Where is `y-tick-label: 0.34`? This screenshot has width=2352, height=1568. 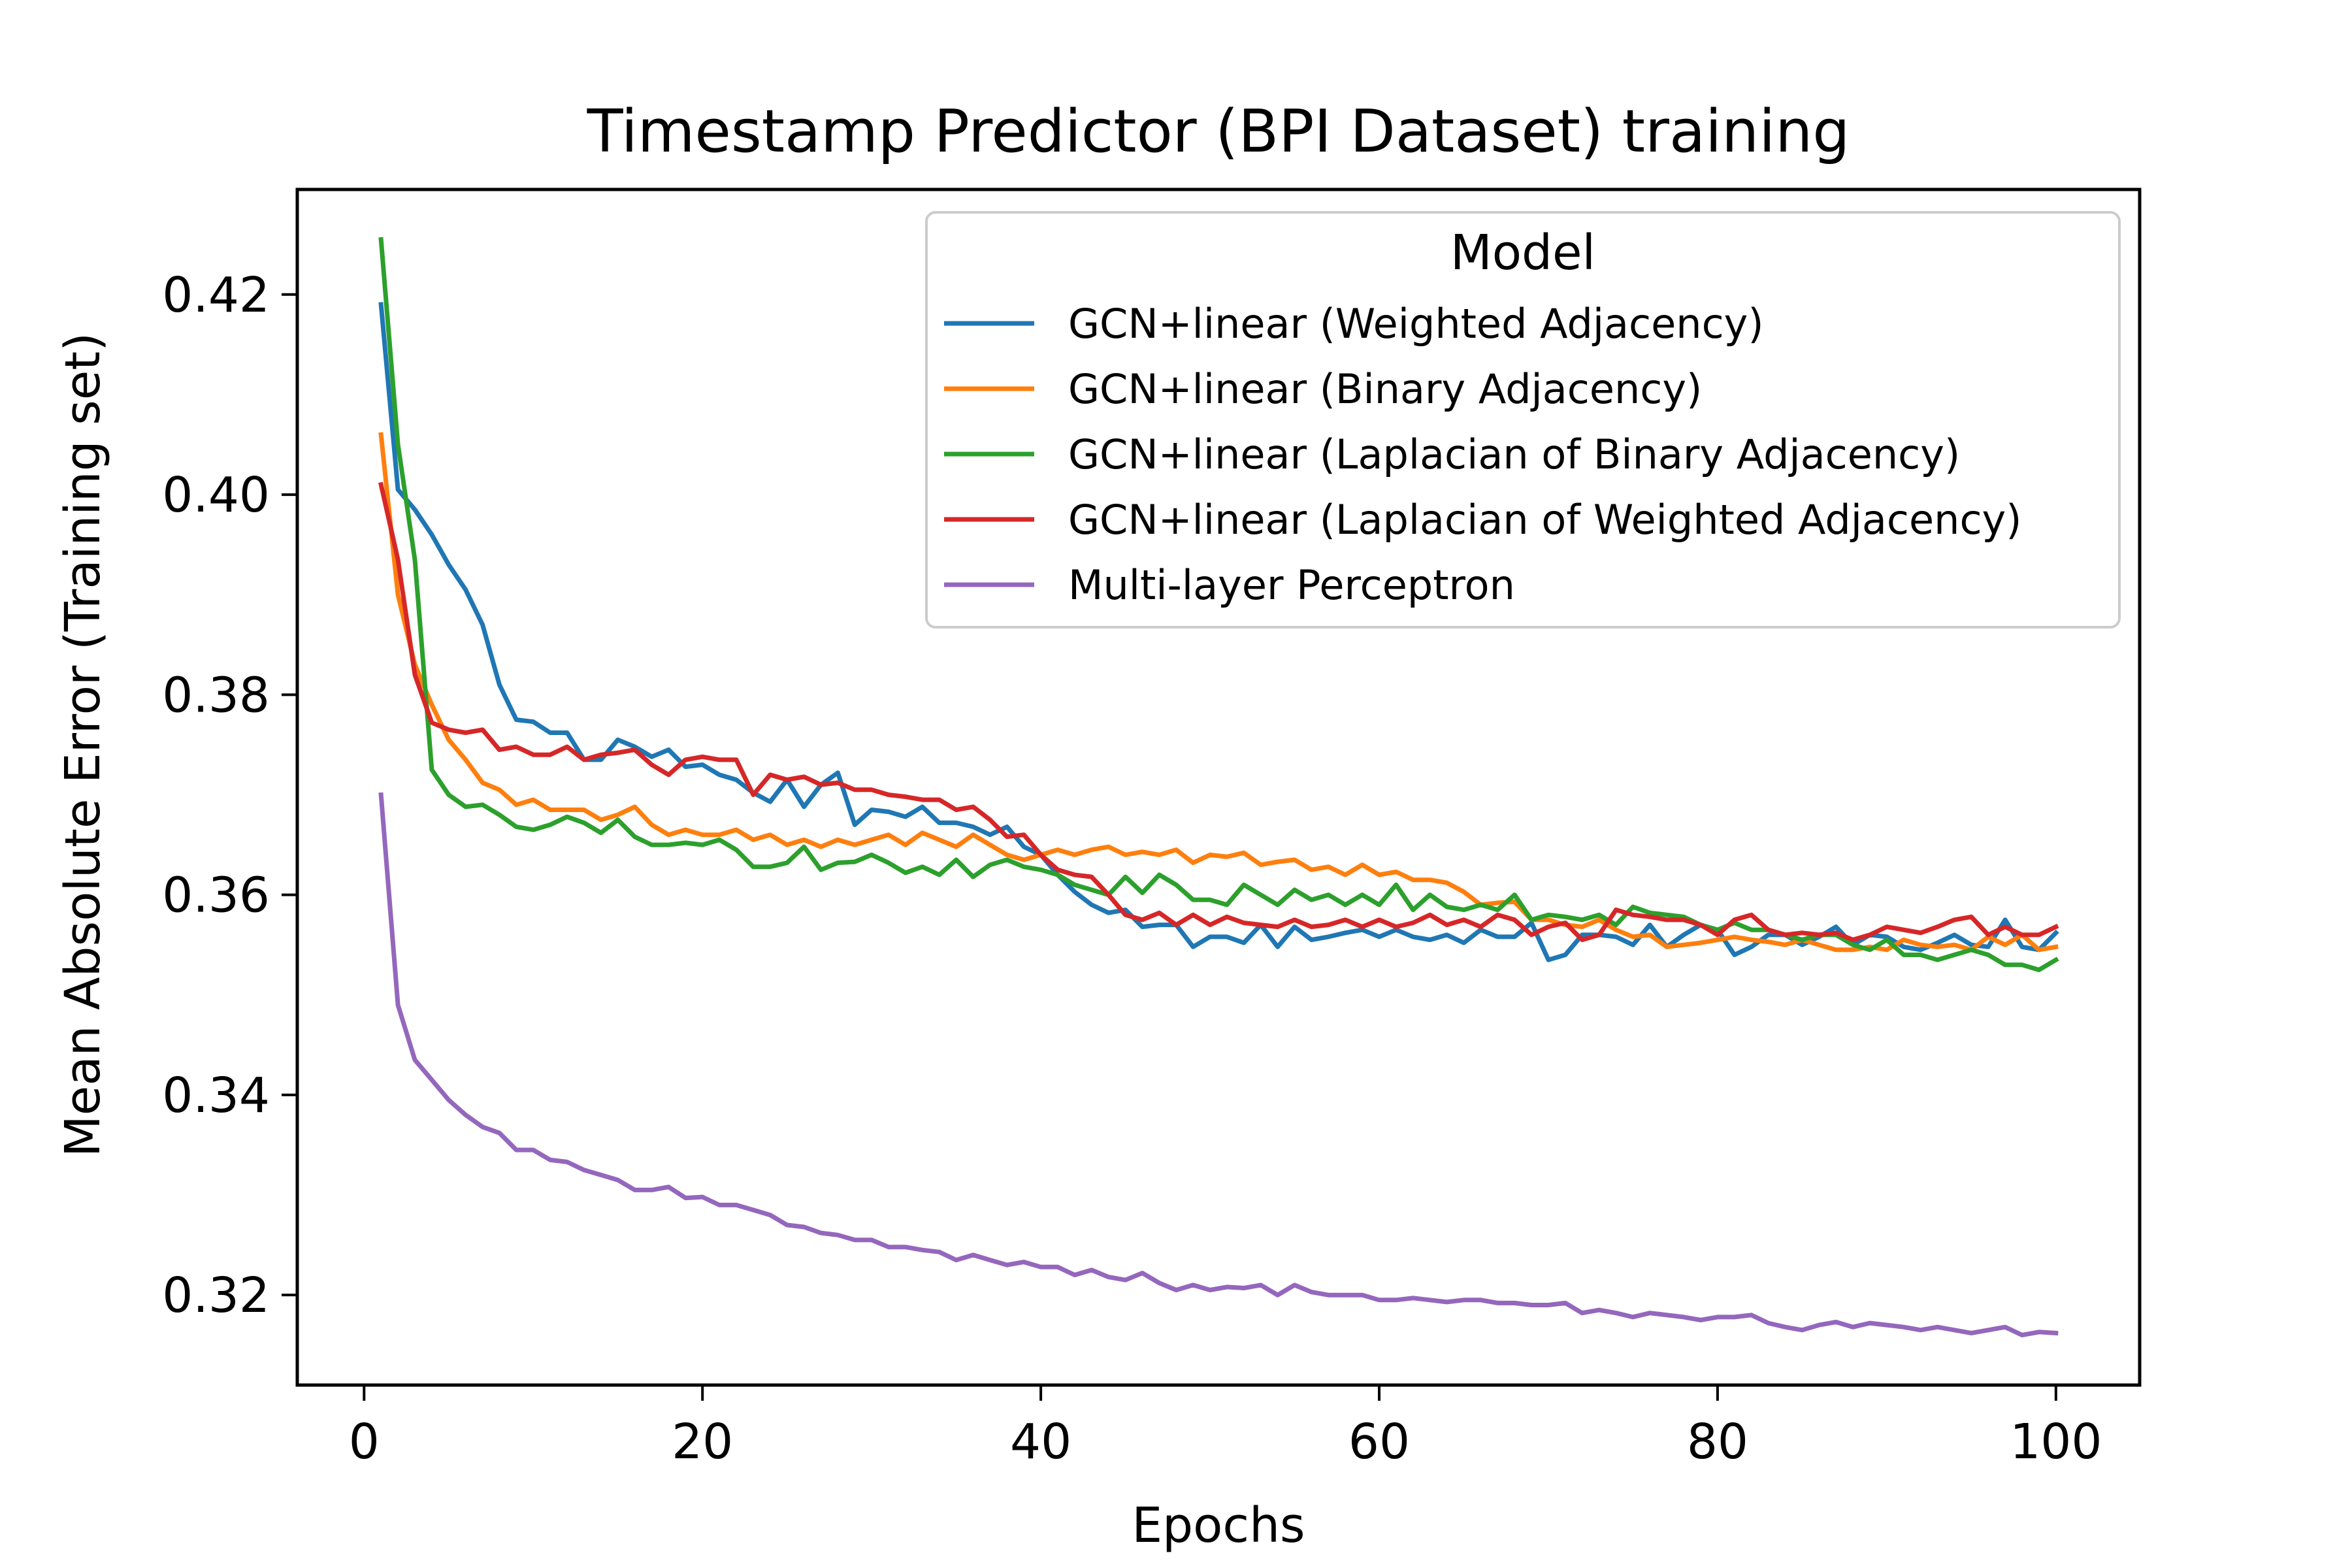
y-tick-label: 0.34 is located at coordinates (216, 1096).